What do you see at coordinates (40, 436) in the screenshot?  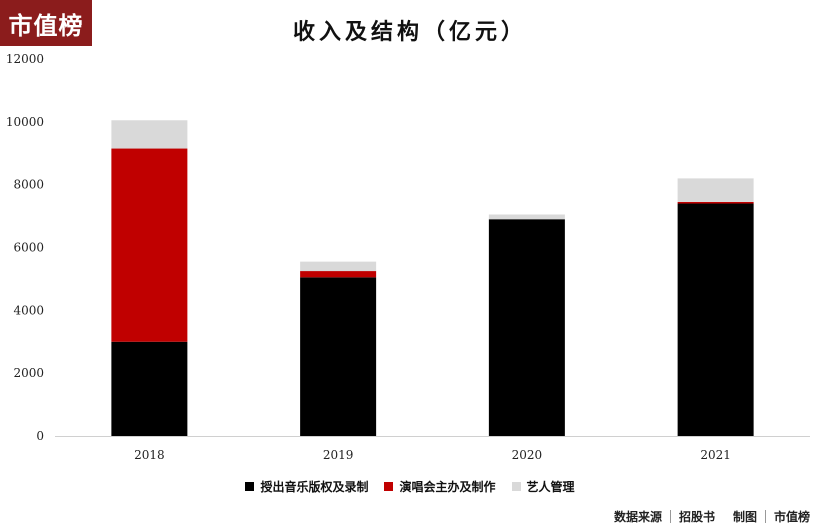 I see `y-tick-label: 0` at bounding box center [40, 436].